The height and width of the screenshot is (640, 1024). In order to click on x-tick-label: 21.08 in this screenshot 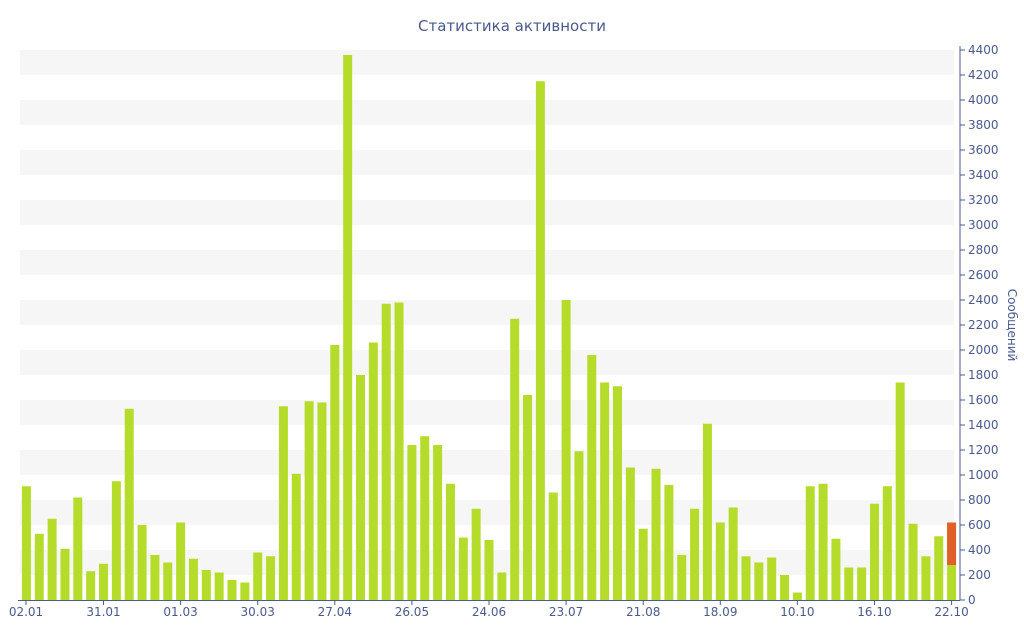, I will do `click(643, 612)`.